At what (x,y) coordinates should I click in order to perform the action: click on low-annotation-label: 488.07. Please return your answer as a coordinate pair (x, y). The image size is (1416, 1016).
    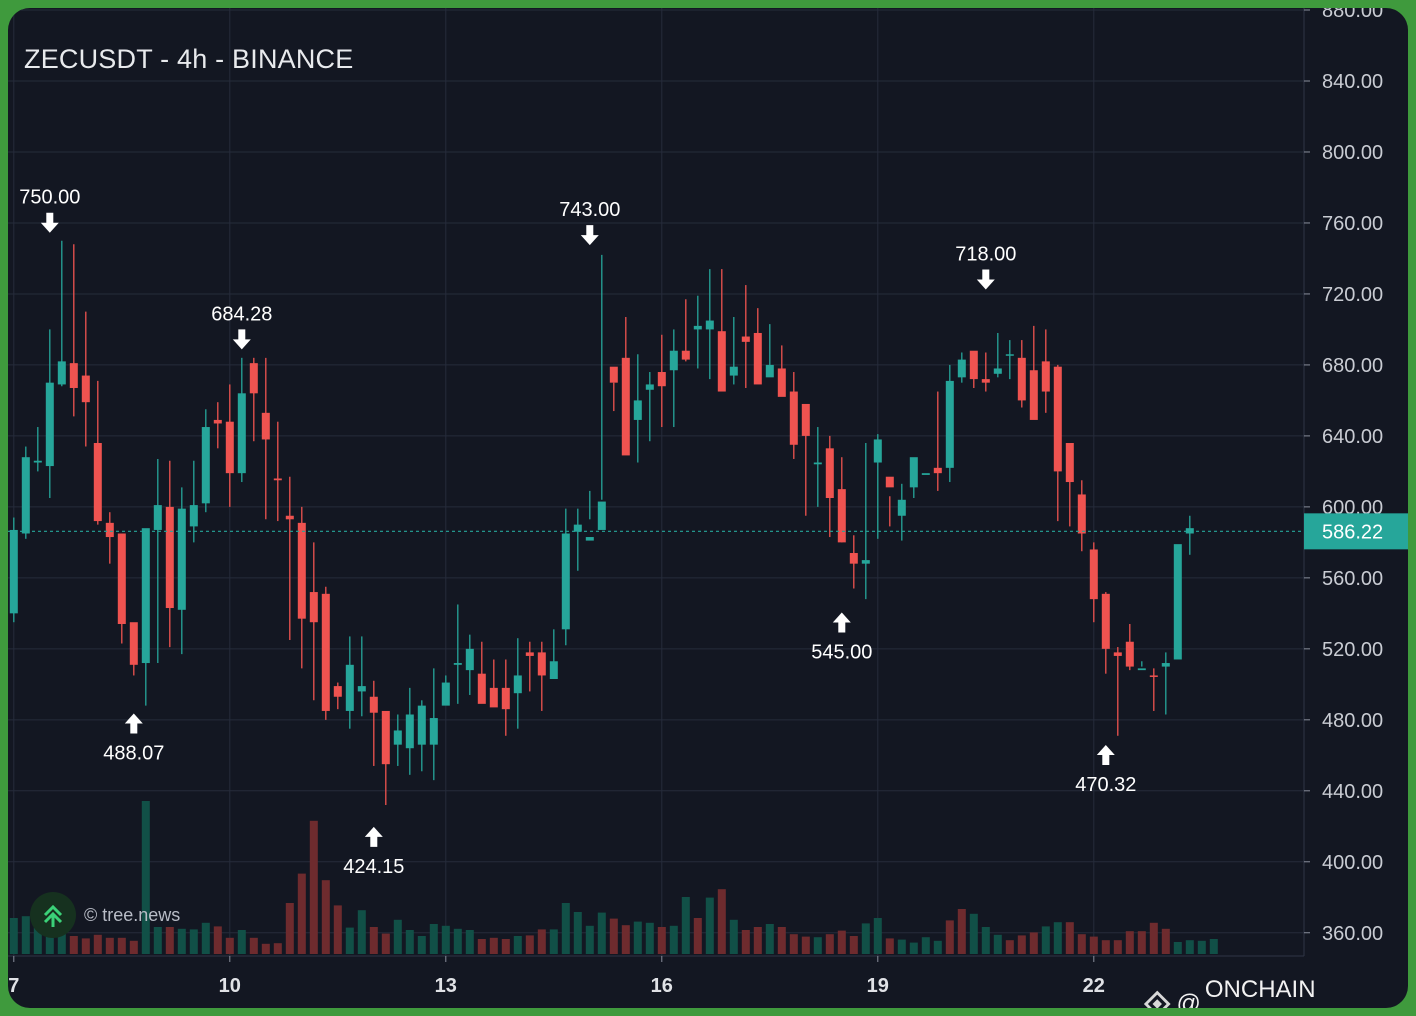
    Looking at the image, I should click on (133, 753).